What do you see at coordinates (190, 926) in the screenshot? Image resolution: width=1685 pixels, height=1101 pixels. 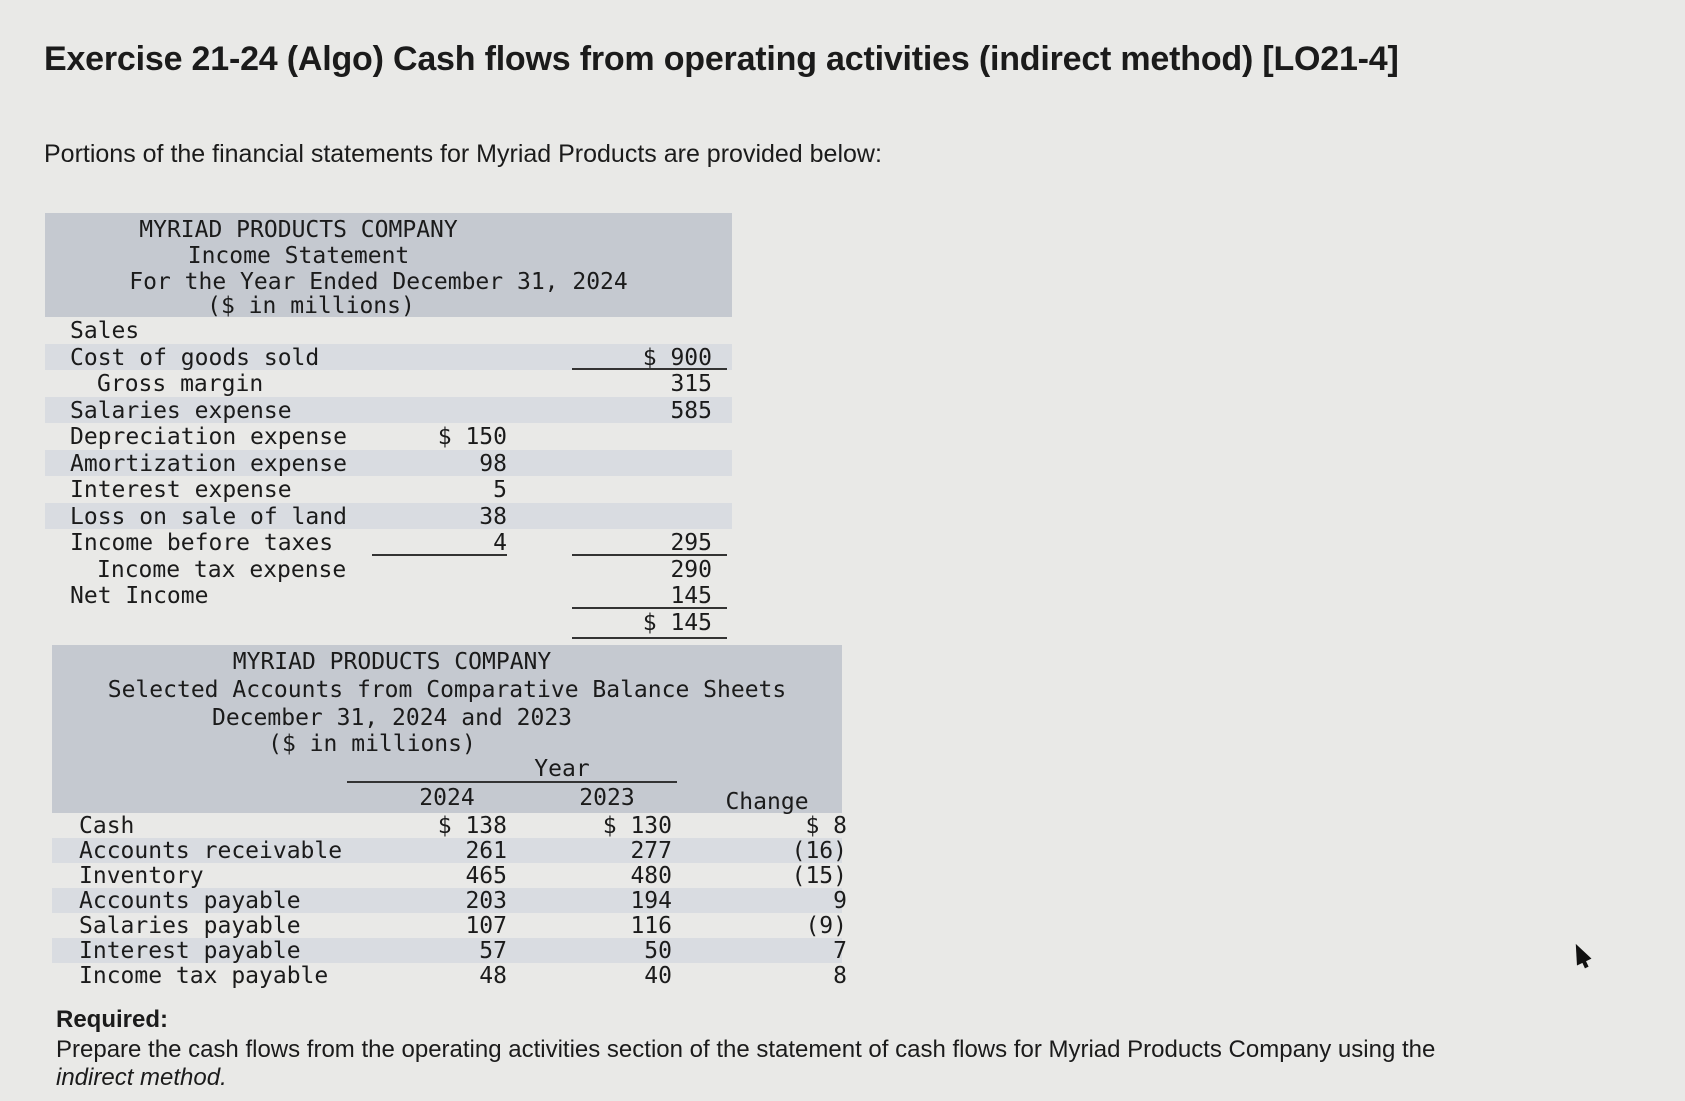 I see `row-label: Salaries payable` at bounding box center [190, 926].